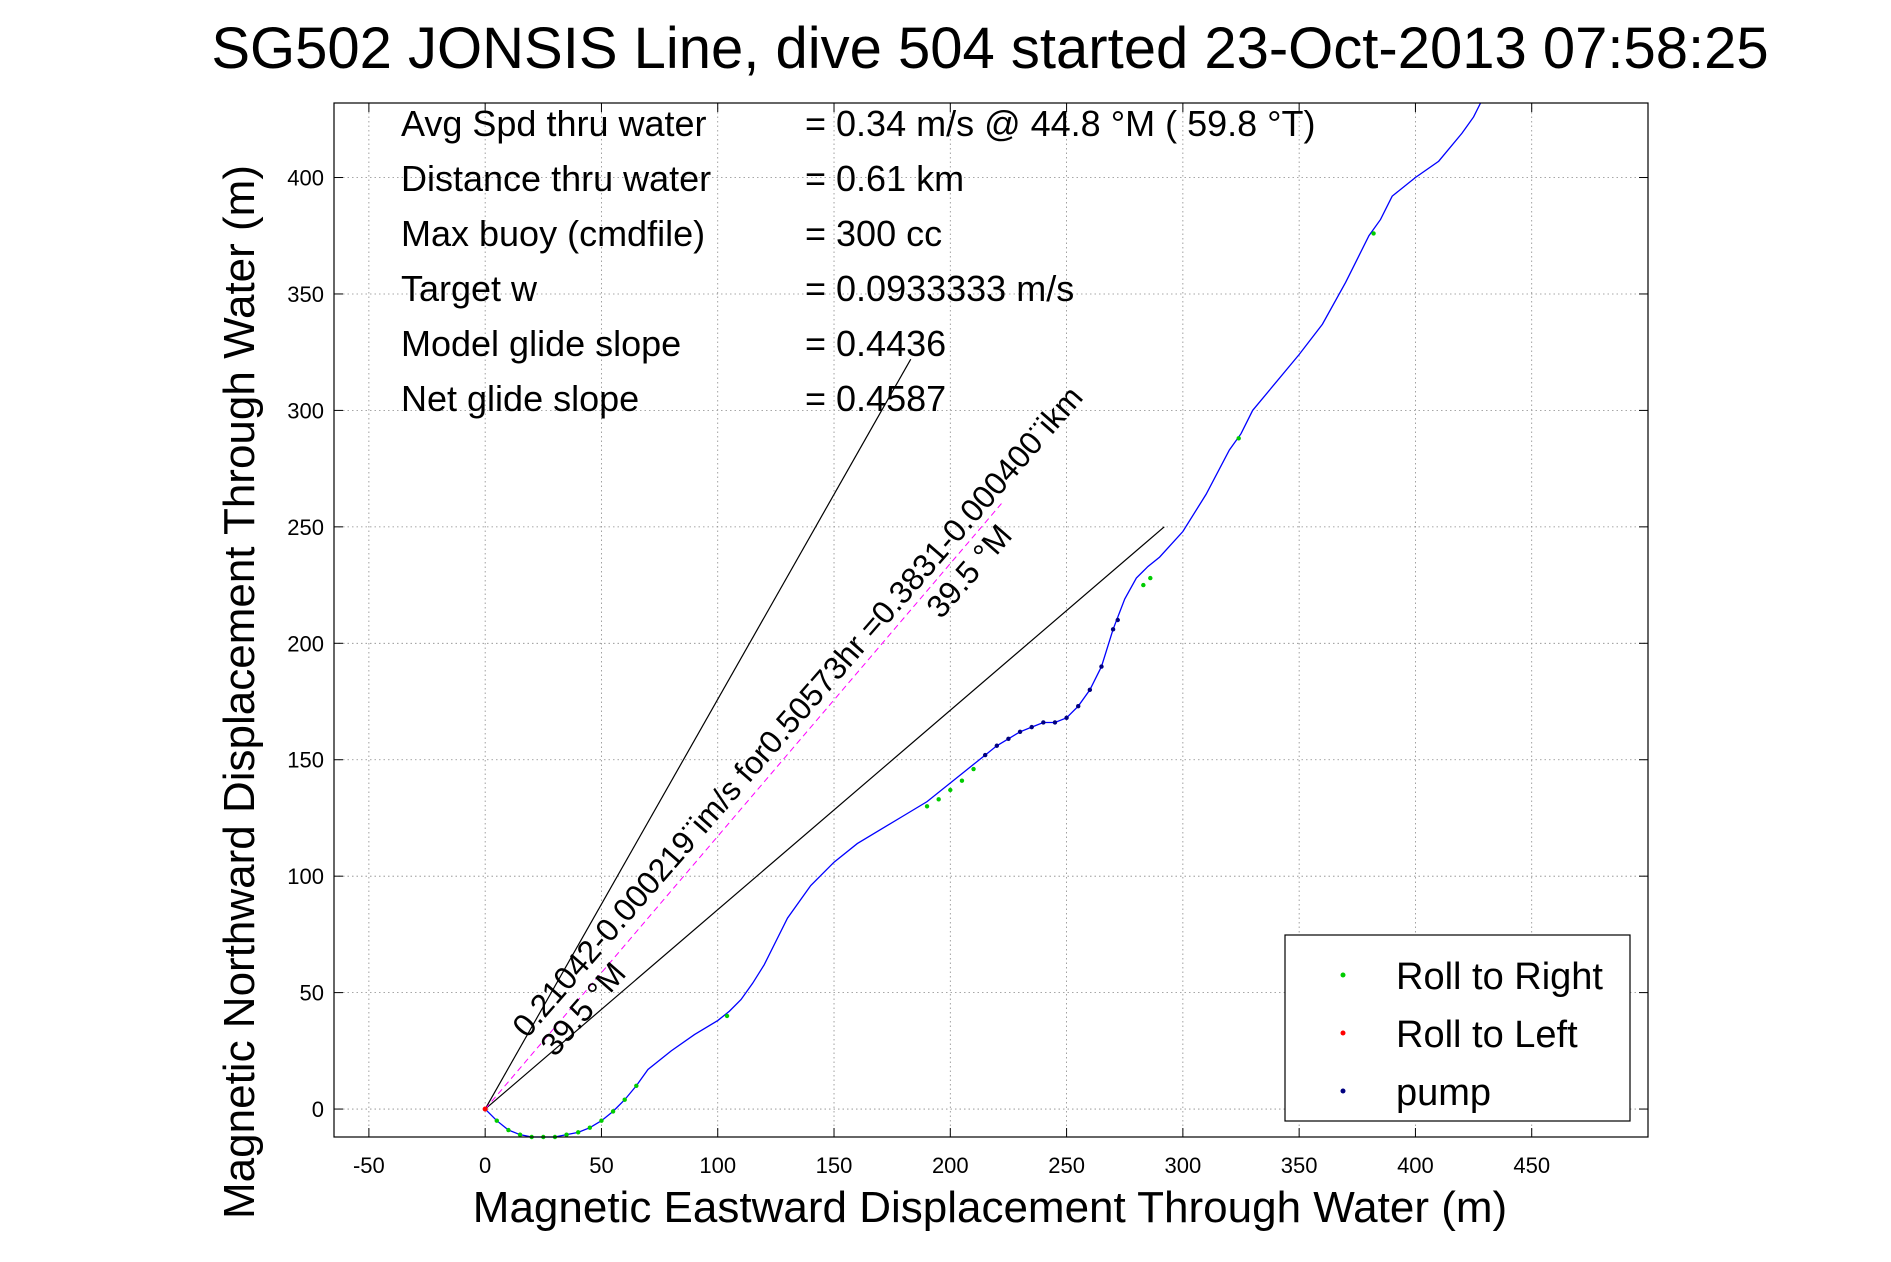 This screenshot has width=1891, height=1262. I want to click on x-tick-label: 0, so click(485, 1165).